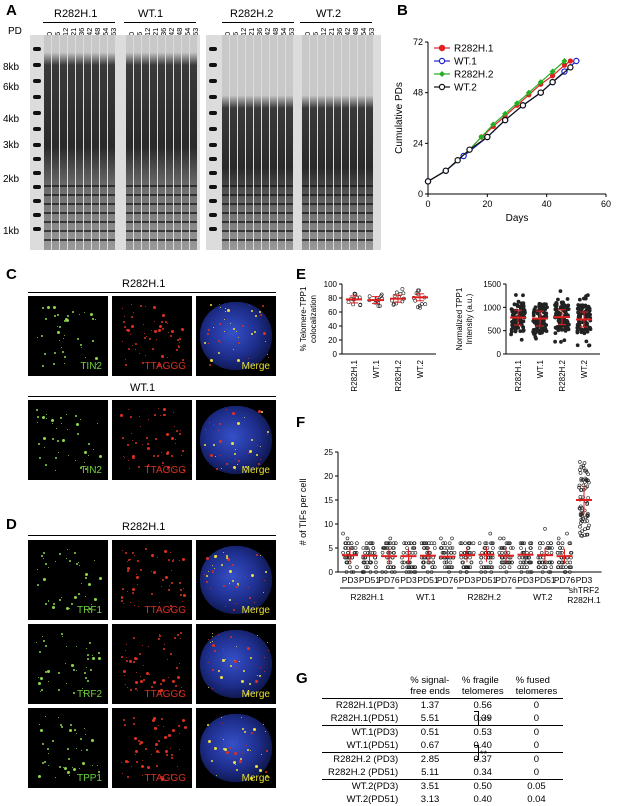  What do you see at coordinates (399, 118) in the screenshot?
I see `y-axis-label: Cumulative PDs` at bounding box center [399, 118].